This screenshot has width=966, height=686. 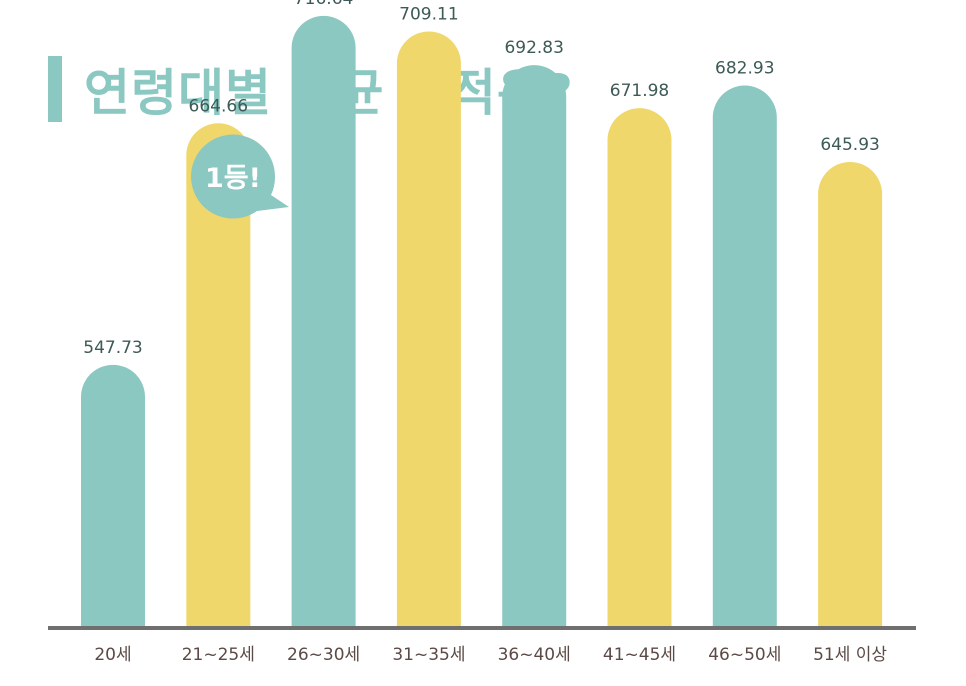 What do you see at coordinates (428, 14) in the screenshot?
I see `value-label-4: 709.11` at bounding box center [428, 14].